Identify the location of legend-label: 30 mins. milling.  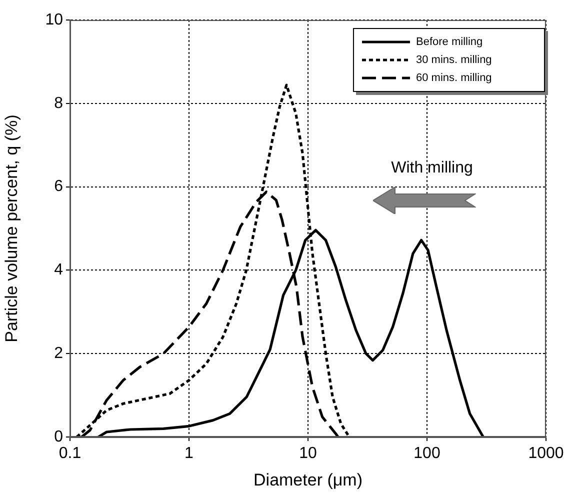
(454, 60).